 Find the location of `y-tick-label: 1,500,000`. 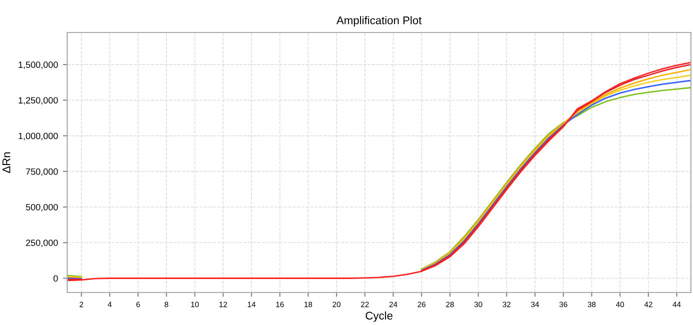

y-tick-label: 1,500,000 is located at coordinates (38, 65).